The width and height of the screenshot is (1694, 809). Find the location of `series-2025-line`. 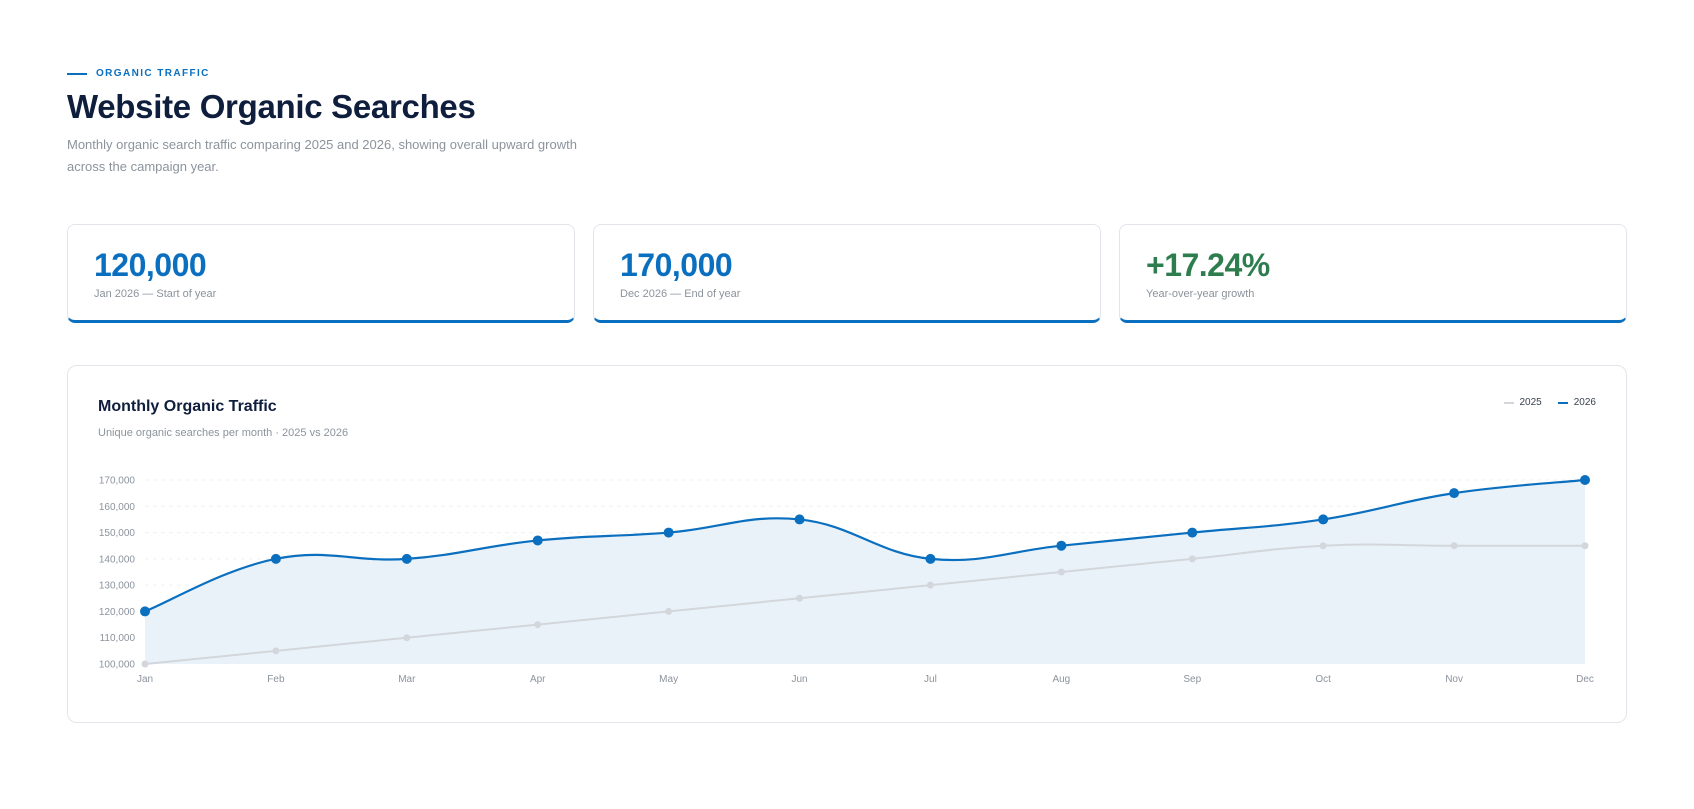

series-2025-line is located at coordinates (864, 604).